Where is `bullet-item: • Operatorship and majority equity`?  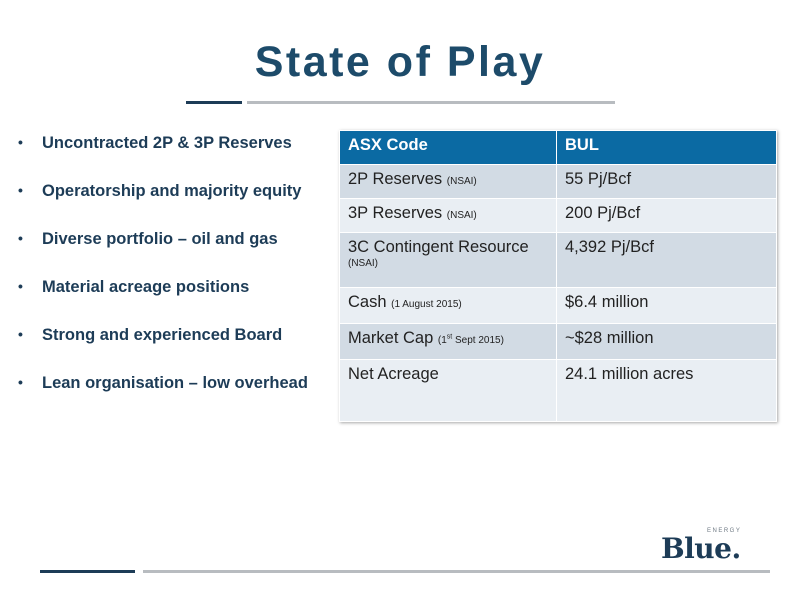
bullet-item: • Operatorship and majority equity is located at coordinates (178, 206).